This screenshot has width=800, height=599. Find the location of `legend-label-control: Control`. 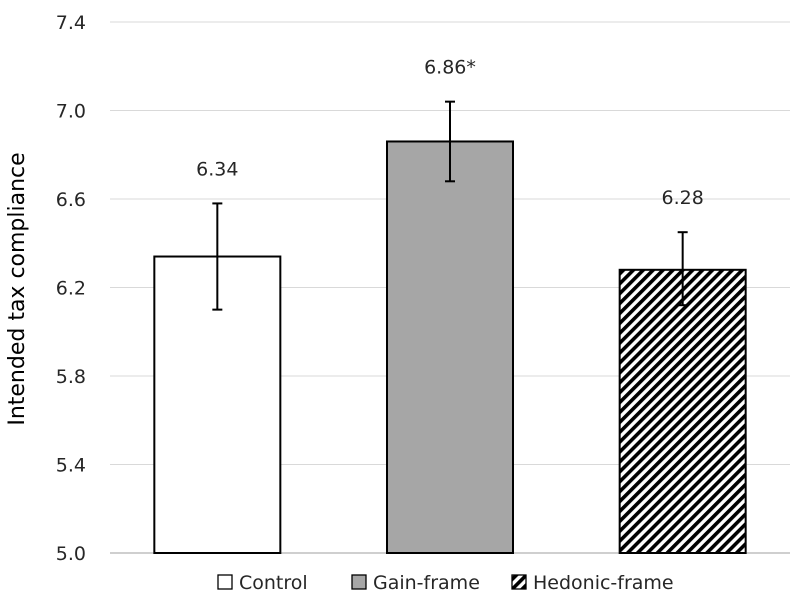

legend-label-control: Control is located at coordinates (273, 583).